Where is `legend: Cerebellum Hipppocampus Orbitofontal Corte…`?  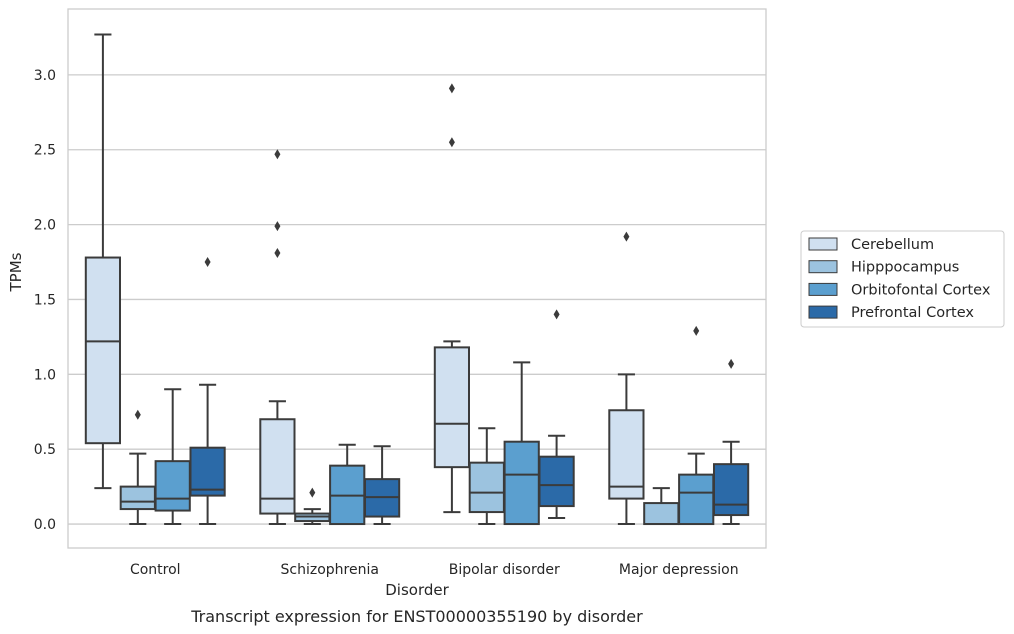 legend: Cerebellum Hipppocampus Orbitofontal Corte… is located at coordinates (902, 279).